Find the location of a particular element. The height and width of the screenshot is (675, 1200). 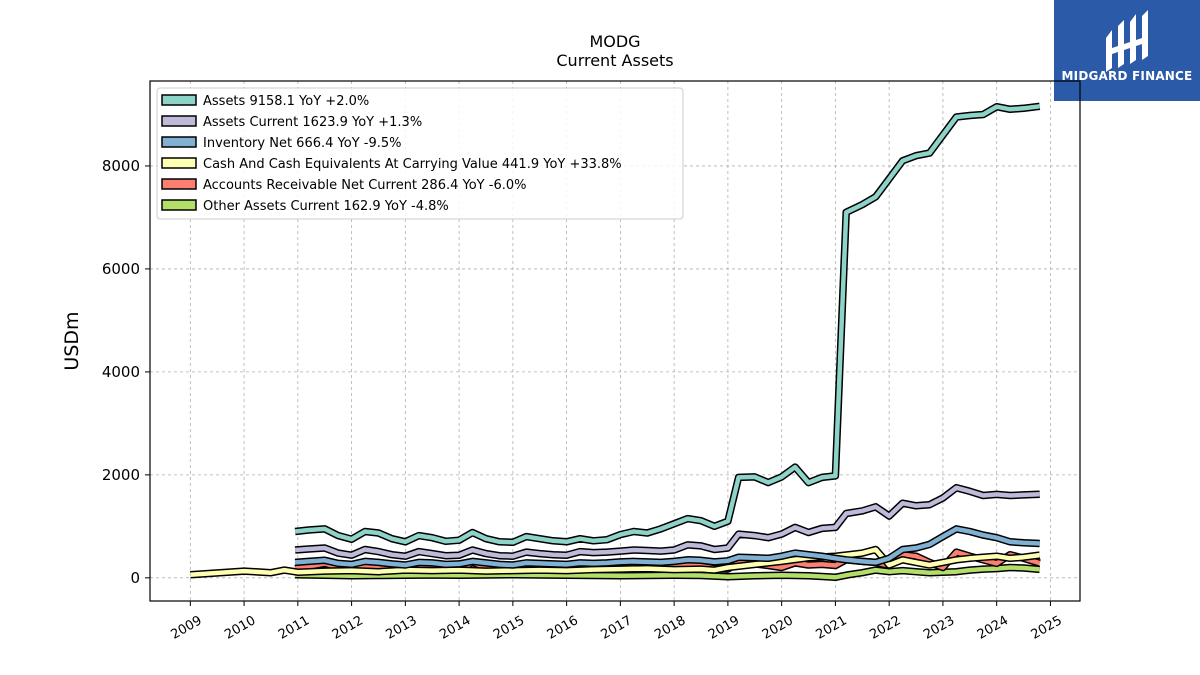

legend-entry-label: Assets 9158.1 YoY +2.0% is located at coordinates (286, 101).